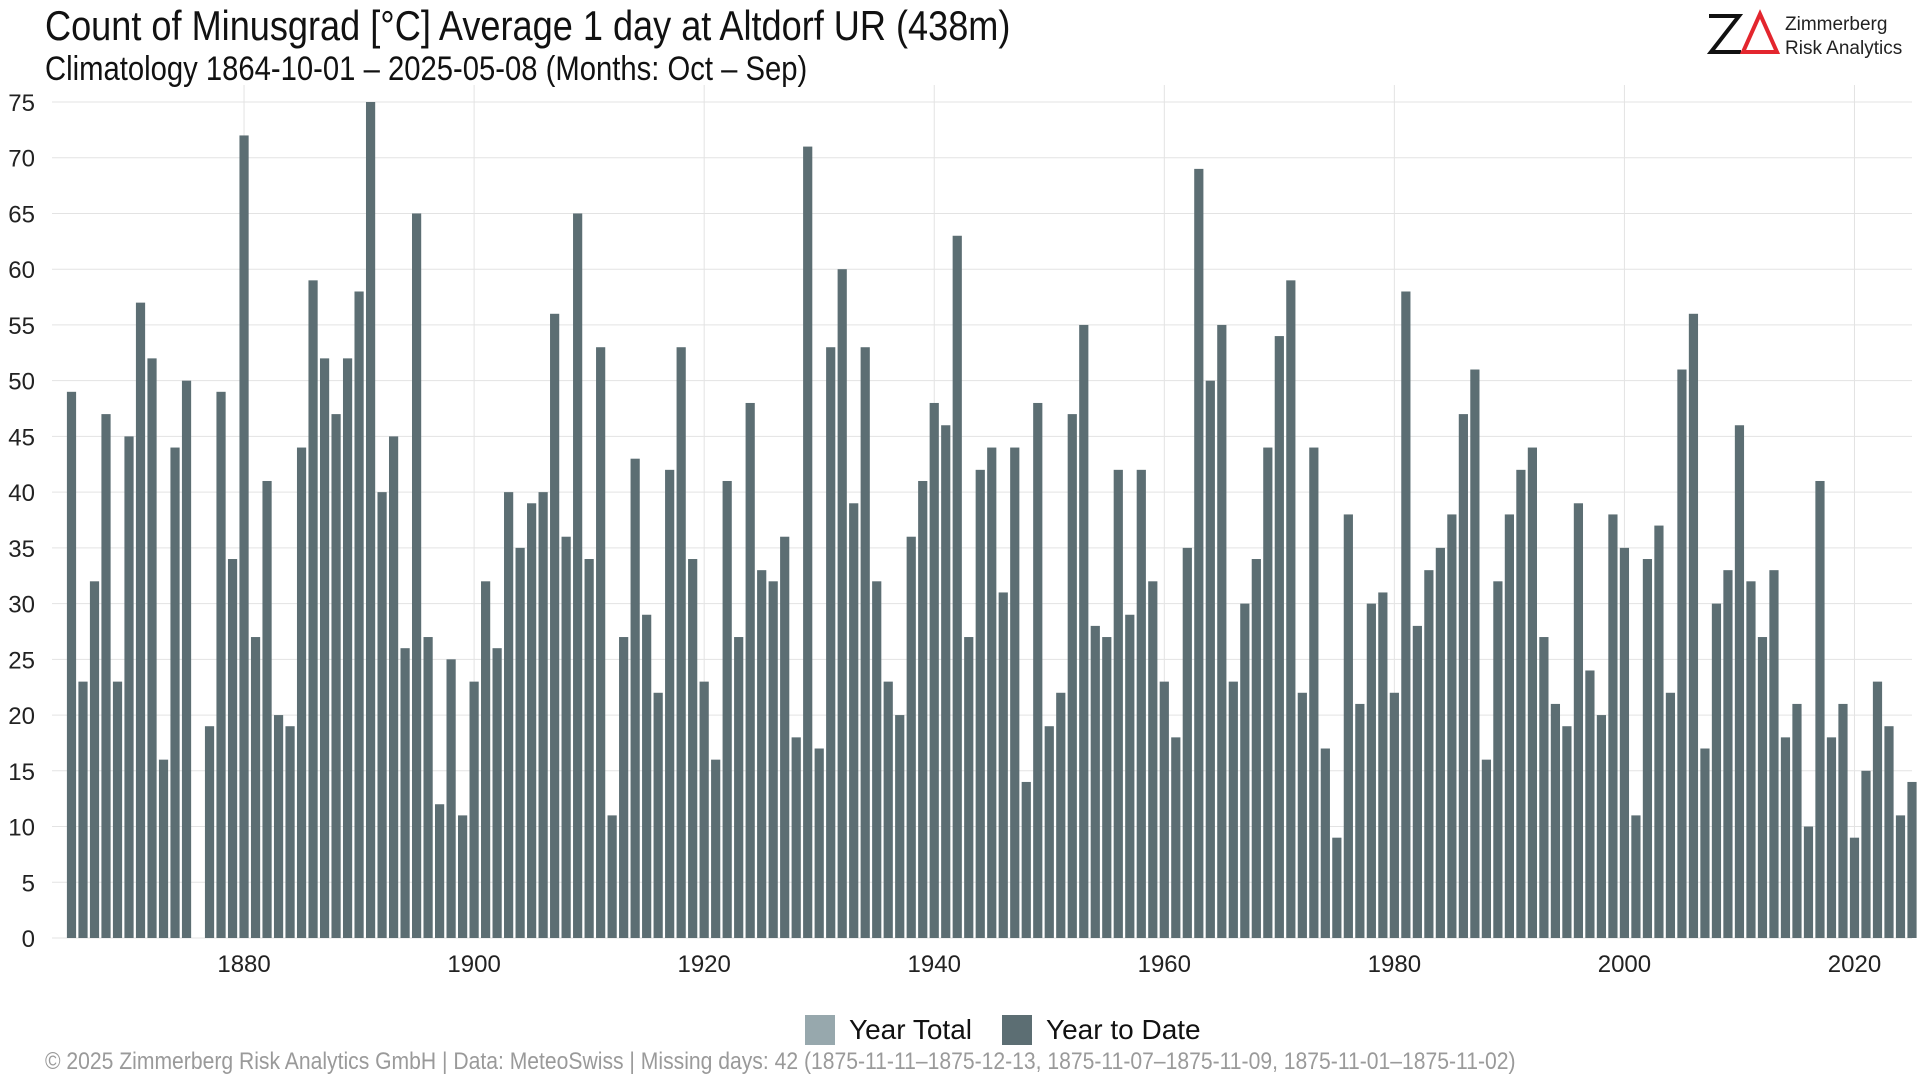 The height and width of the screenshot is (1080, 1920). Describe the element at coordinates (1836, 24) in the screenshot. I see `logo-text-line1: Zimmerberg` at that location.